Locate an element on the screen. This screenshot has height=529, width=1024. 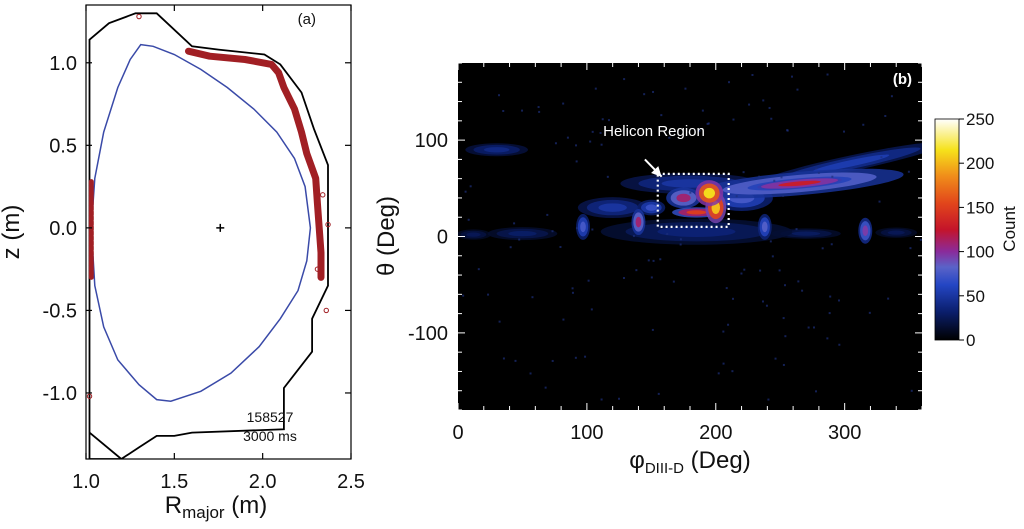
colorbar-label: Count is located at coordinates (1009, 229).